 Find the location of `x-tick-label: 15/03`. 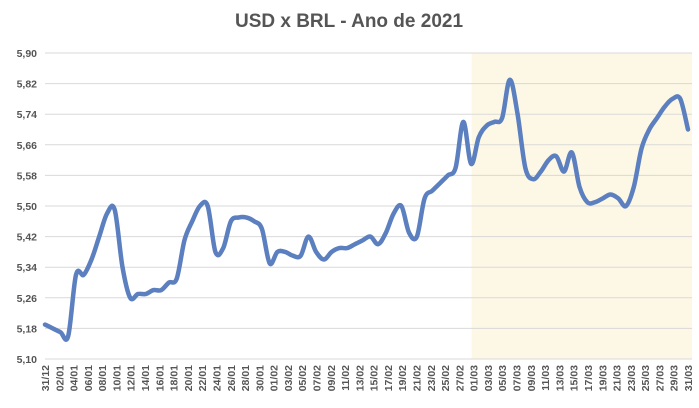

x-tick-label: 15/03 is located at coordinates (575, 378).